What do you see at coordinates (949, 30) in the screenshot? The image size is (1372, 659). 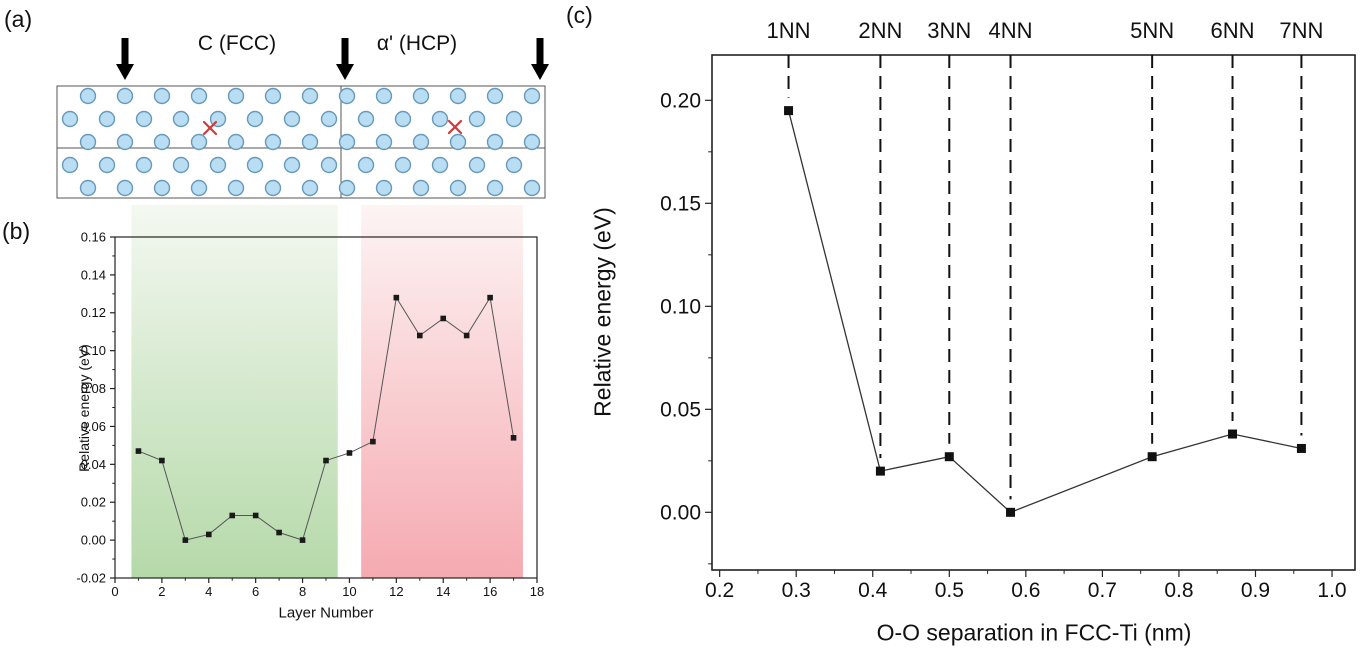 I see `nn-label: 3NN` at bounding box center [949, 30].